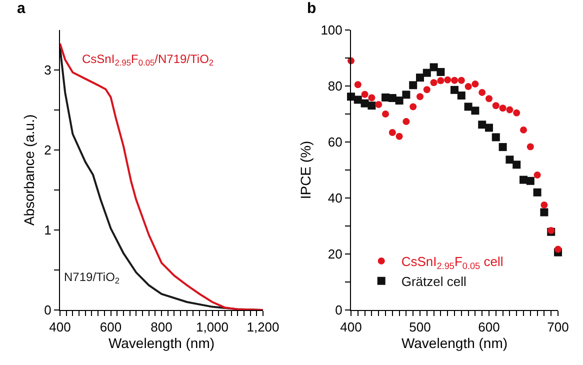 Image resolution: width=583 pixels, height=365 pixels. I want to click on legend-label: CsSnI$_{2.95}$F$_{0.05}$ cell, so click(452, 262).